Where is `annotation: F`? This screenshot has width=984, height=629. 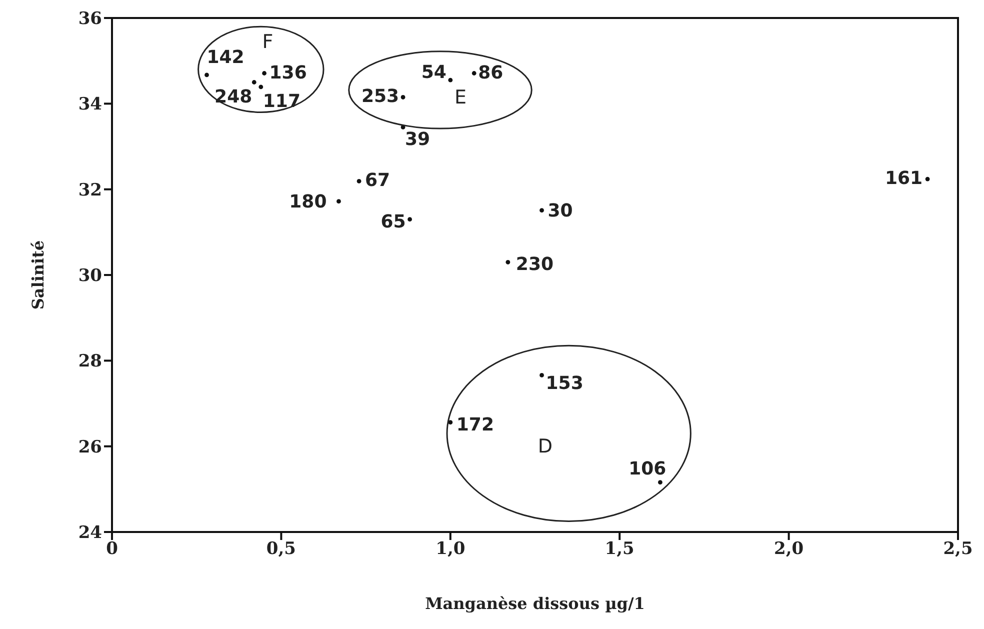
annotation: F is located at coordinates (268, 41).